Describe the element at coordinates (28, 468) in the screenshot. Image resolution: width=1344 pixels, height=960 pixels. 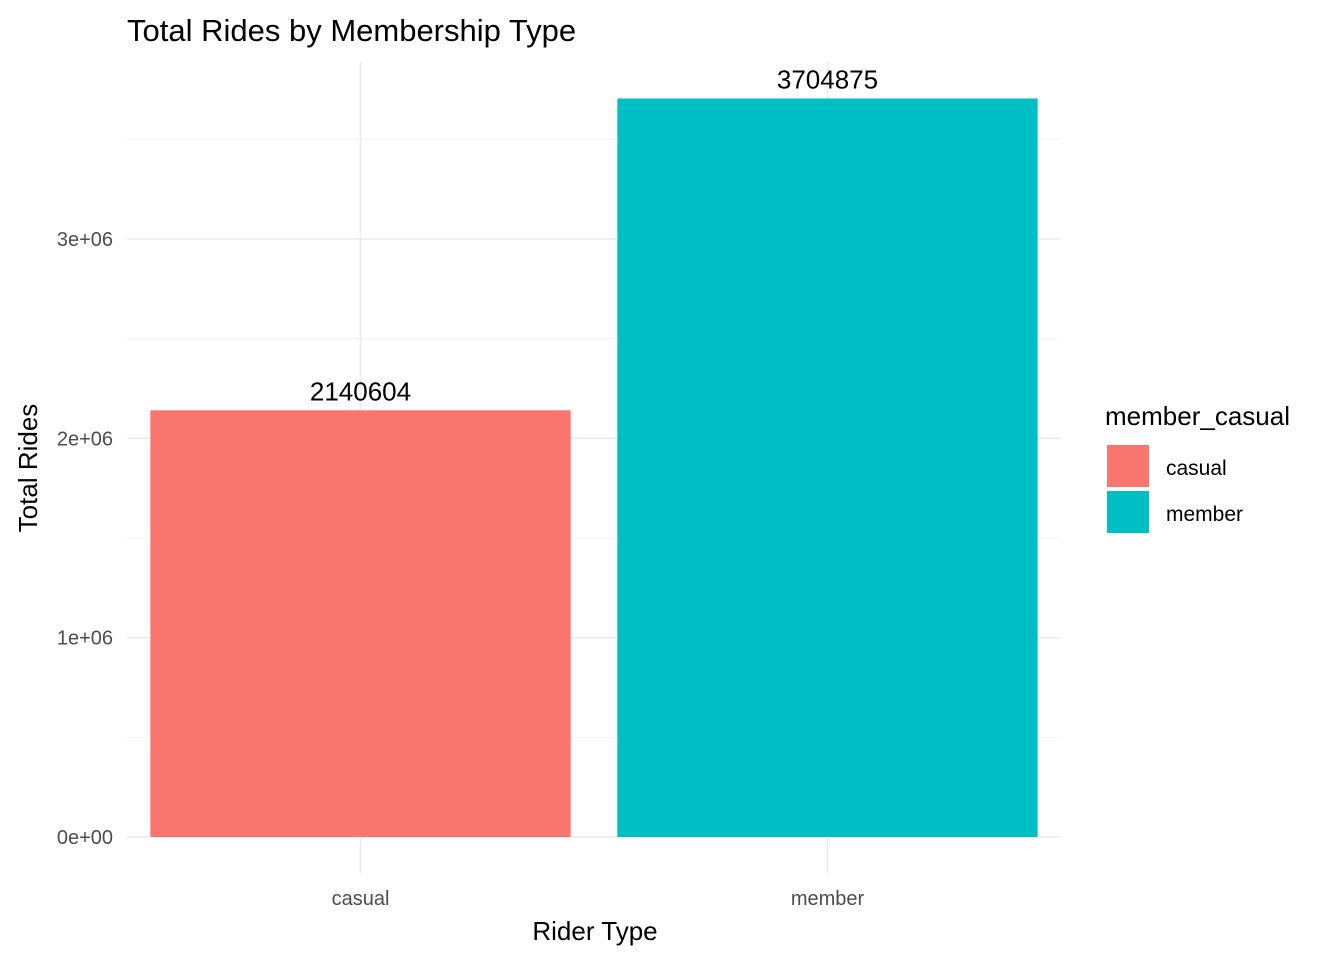
I see `y-axis-title: Total Rides` at that location.